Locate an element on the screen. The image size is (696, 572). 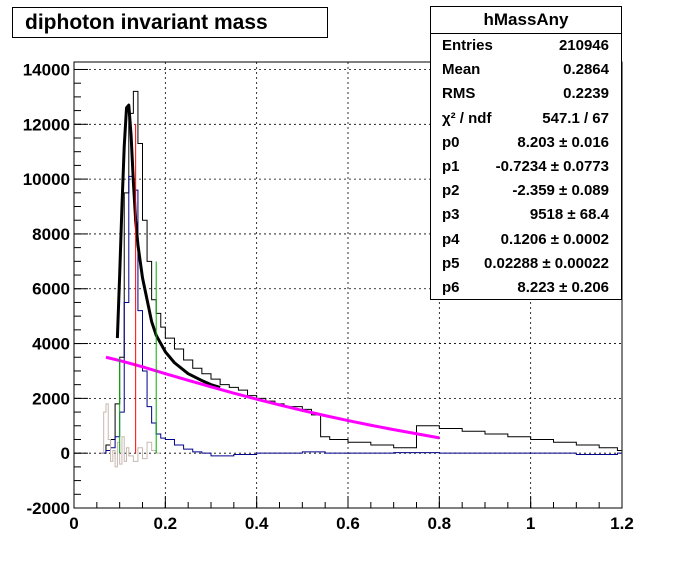
stats-value: 0.02288 ± 0.00022 is located at coordinates (546, 263).